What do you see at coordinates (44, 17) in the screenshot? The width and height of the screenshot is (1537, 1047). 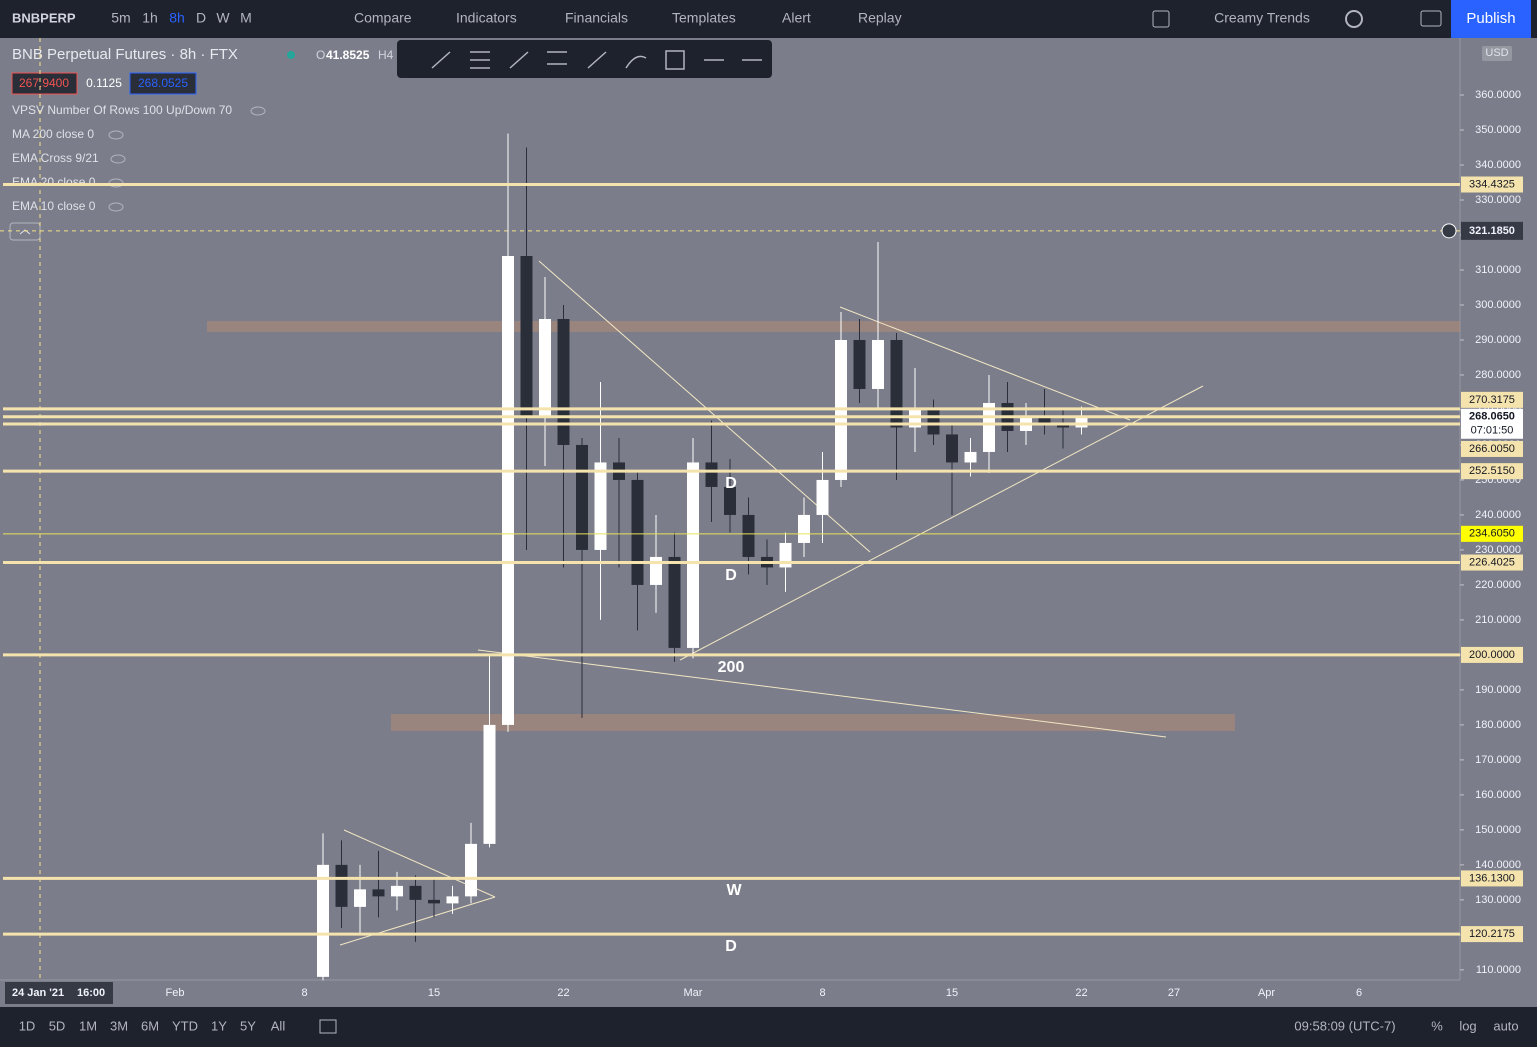 I see `symbol: BNBPERP` at bounding box center [44, 17].